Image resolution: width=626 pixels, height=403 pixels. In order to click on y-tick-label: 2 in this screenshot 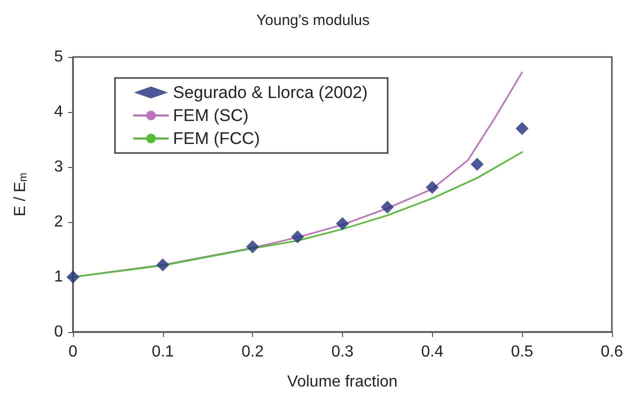, I will do `click(59, 222)`.